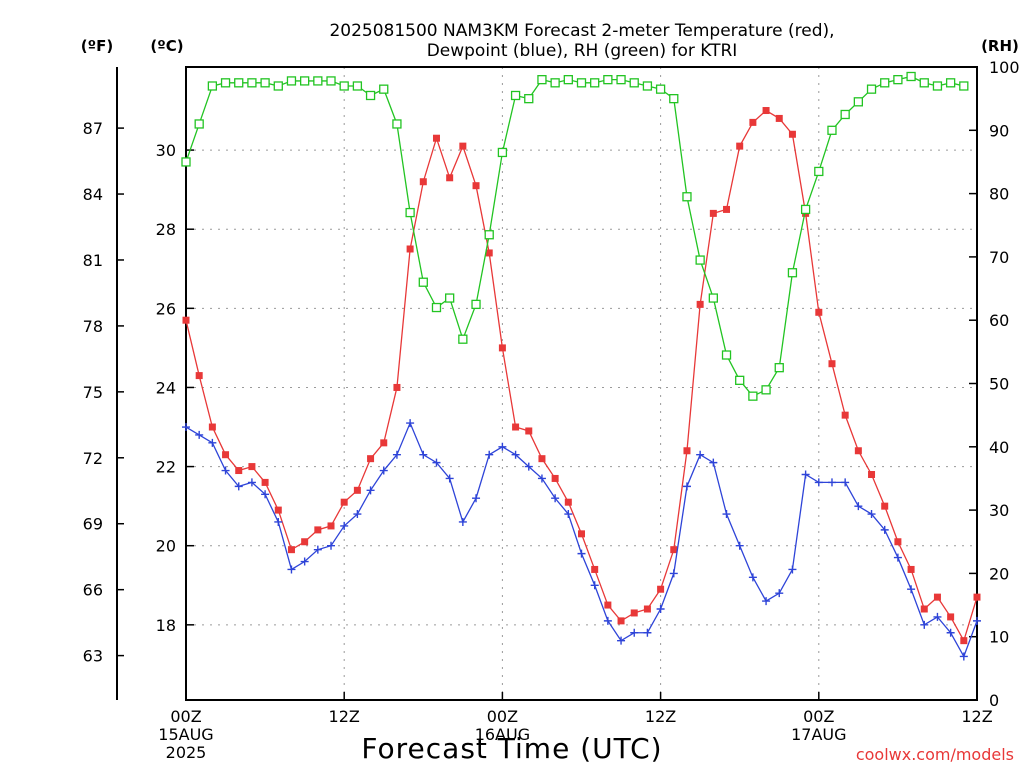 The width and height of the screenshot is (1024, 768). Describe the element at coordinates (93, 326) in the screenshot. I see `fahrenheit-tick-label: 78` at that location.